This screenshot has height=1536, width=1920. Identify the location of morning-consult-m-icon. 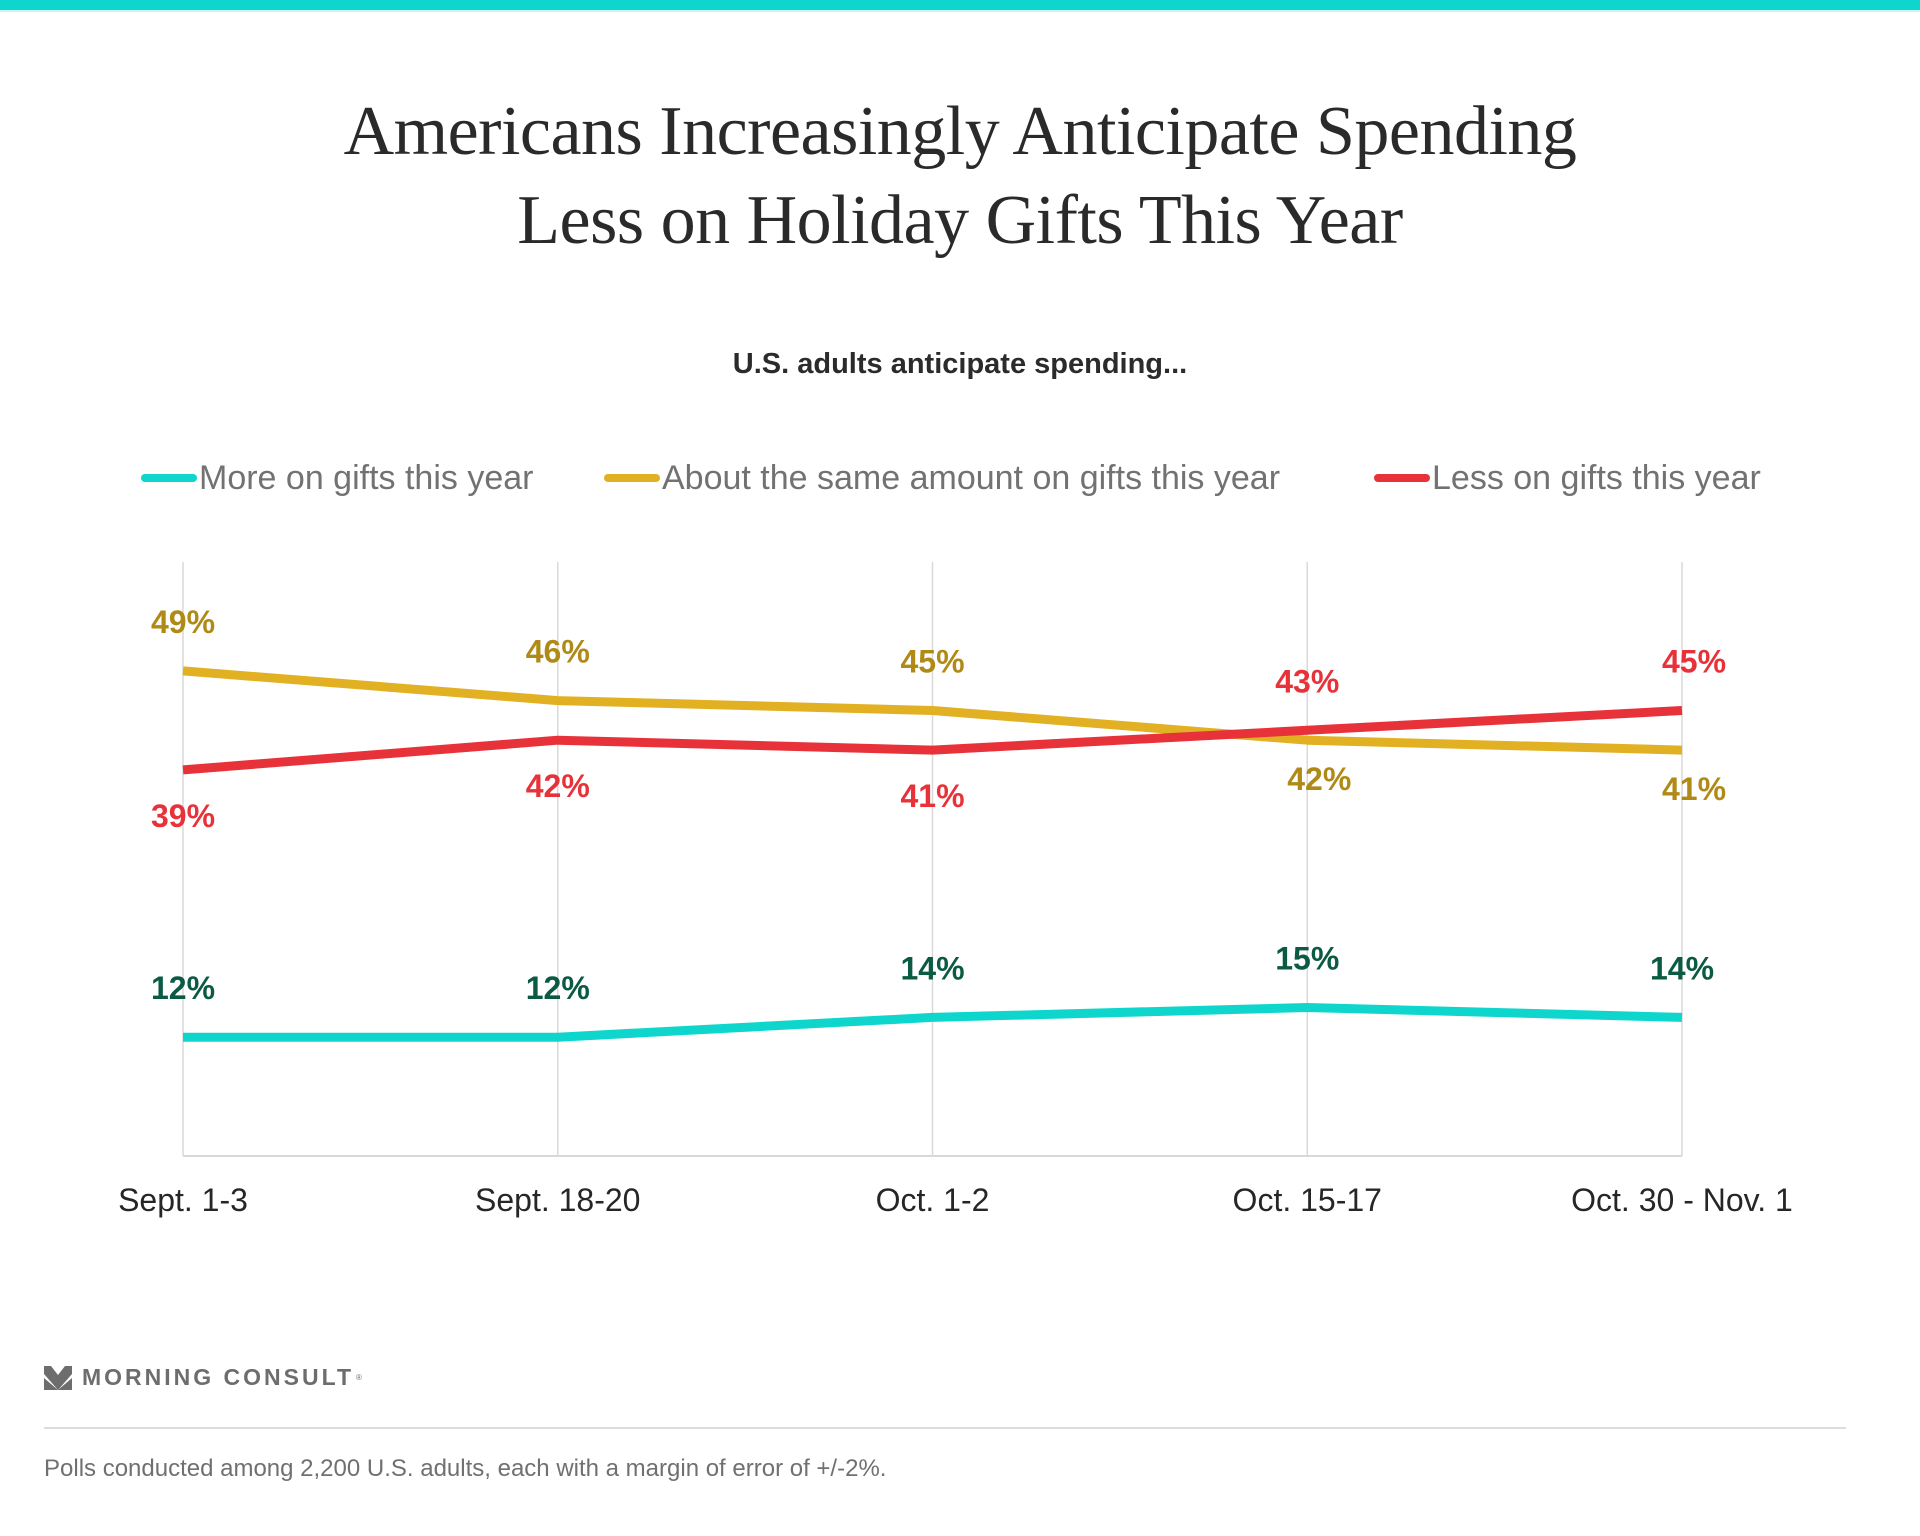
(58, 1377).